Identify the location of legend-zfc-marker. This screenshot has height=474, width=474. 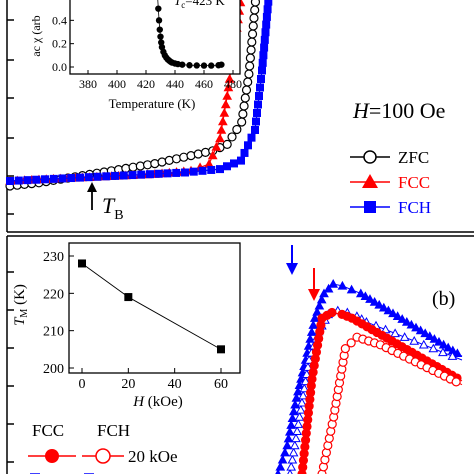
(370, 157).